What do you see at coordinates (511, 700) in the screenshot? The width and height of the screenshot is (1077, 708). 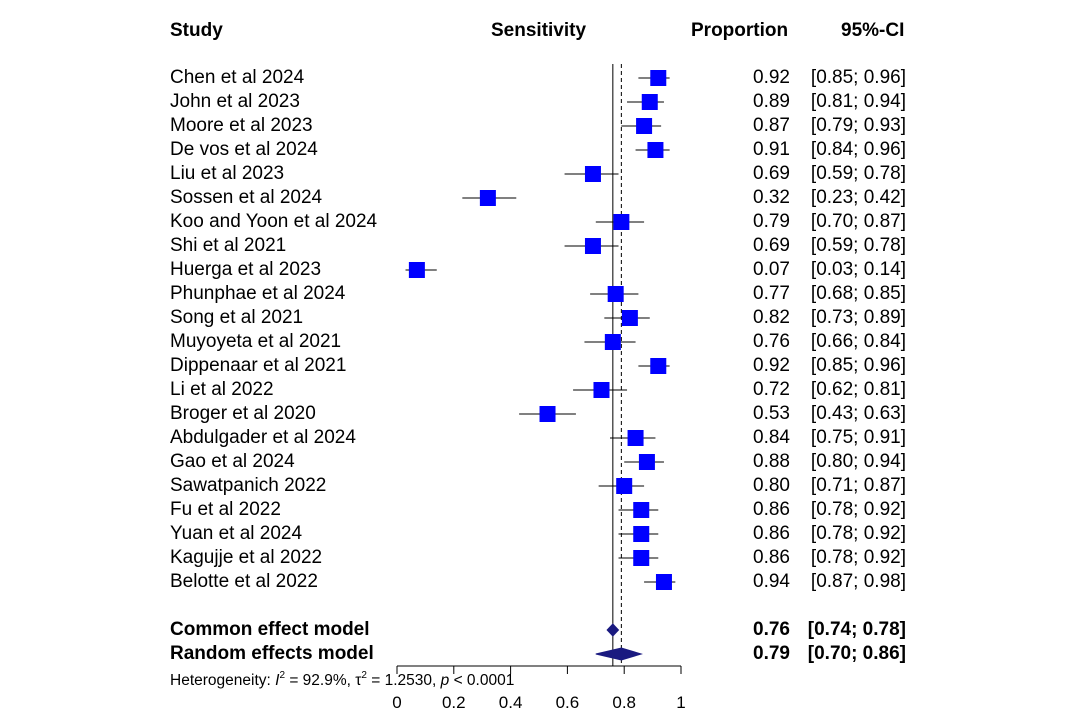 I see `x-tick-label: 0.4` at bounding box center [511, 700].